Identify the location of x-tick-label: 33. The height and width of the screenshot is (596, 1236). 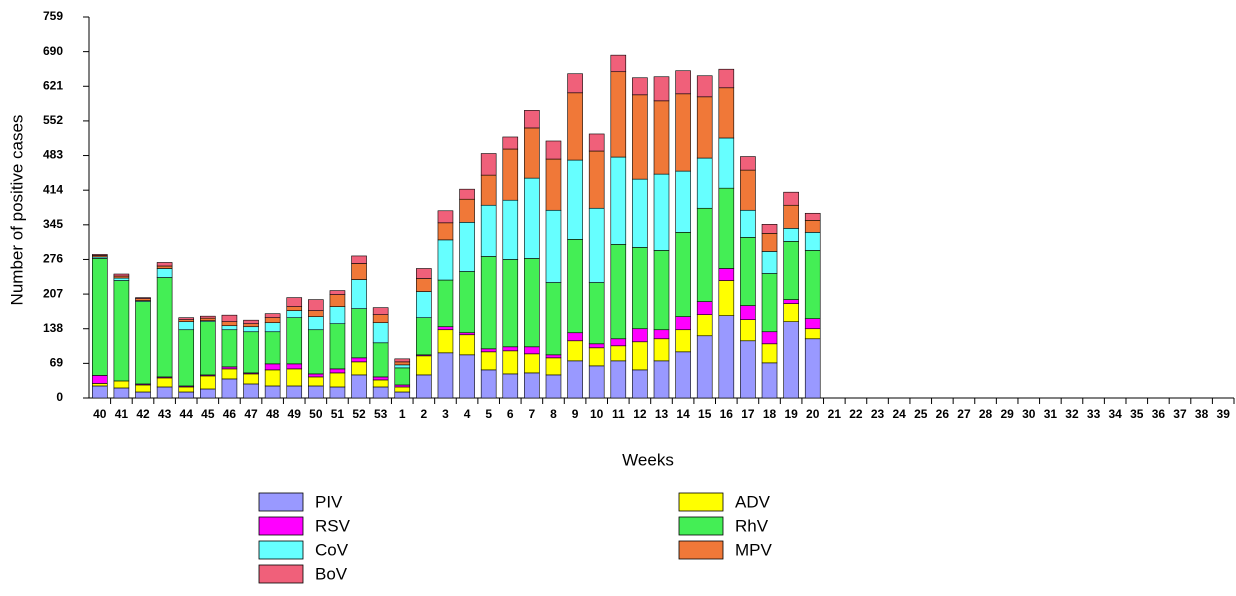
(1094, 414).